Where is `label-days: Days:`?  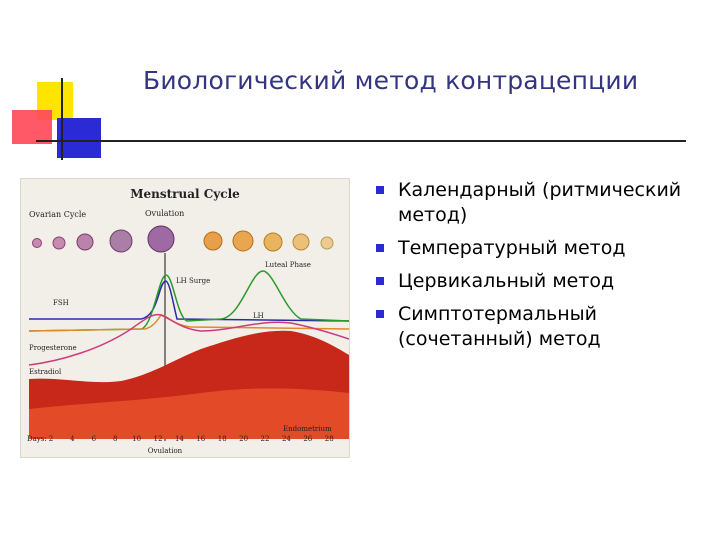 label-days: Days: is located at coordinates (37, 439).